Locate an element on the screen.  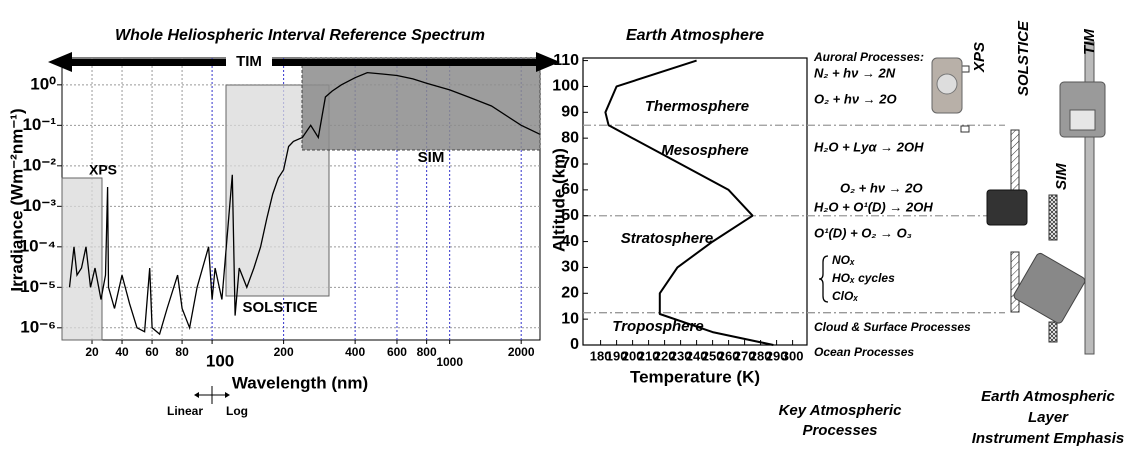
x-tick-label: 600 is located at coordinates (397, 352).